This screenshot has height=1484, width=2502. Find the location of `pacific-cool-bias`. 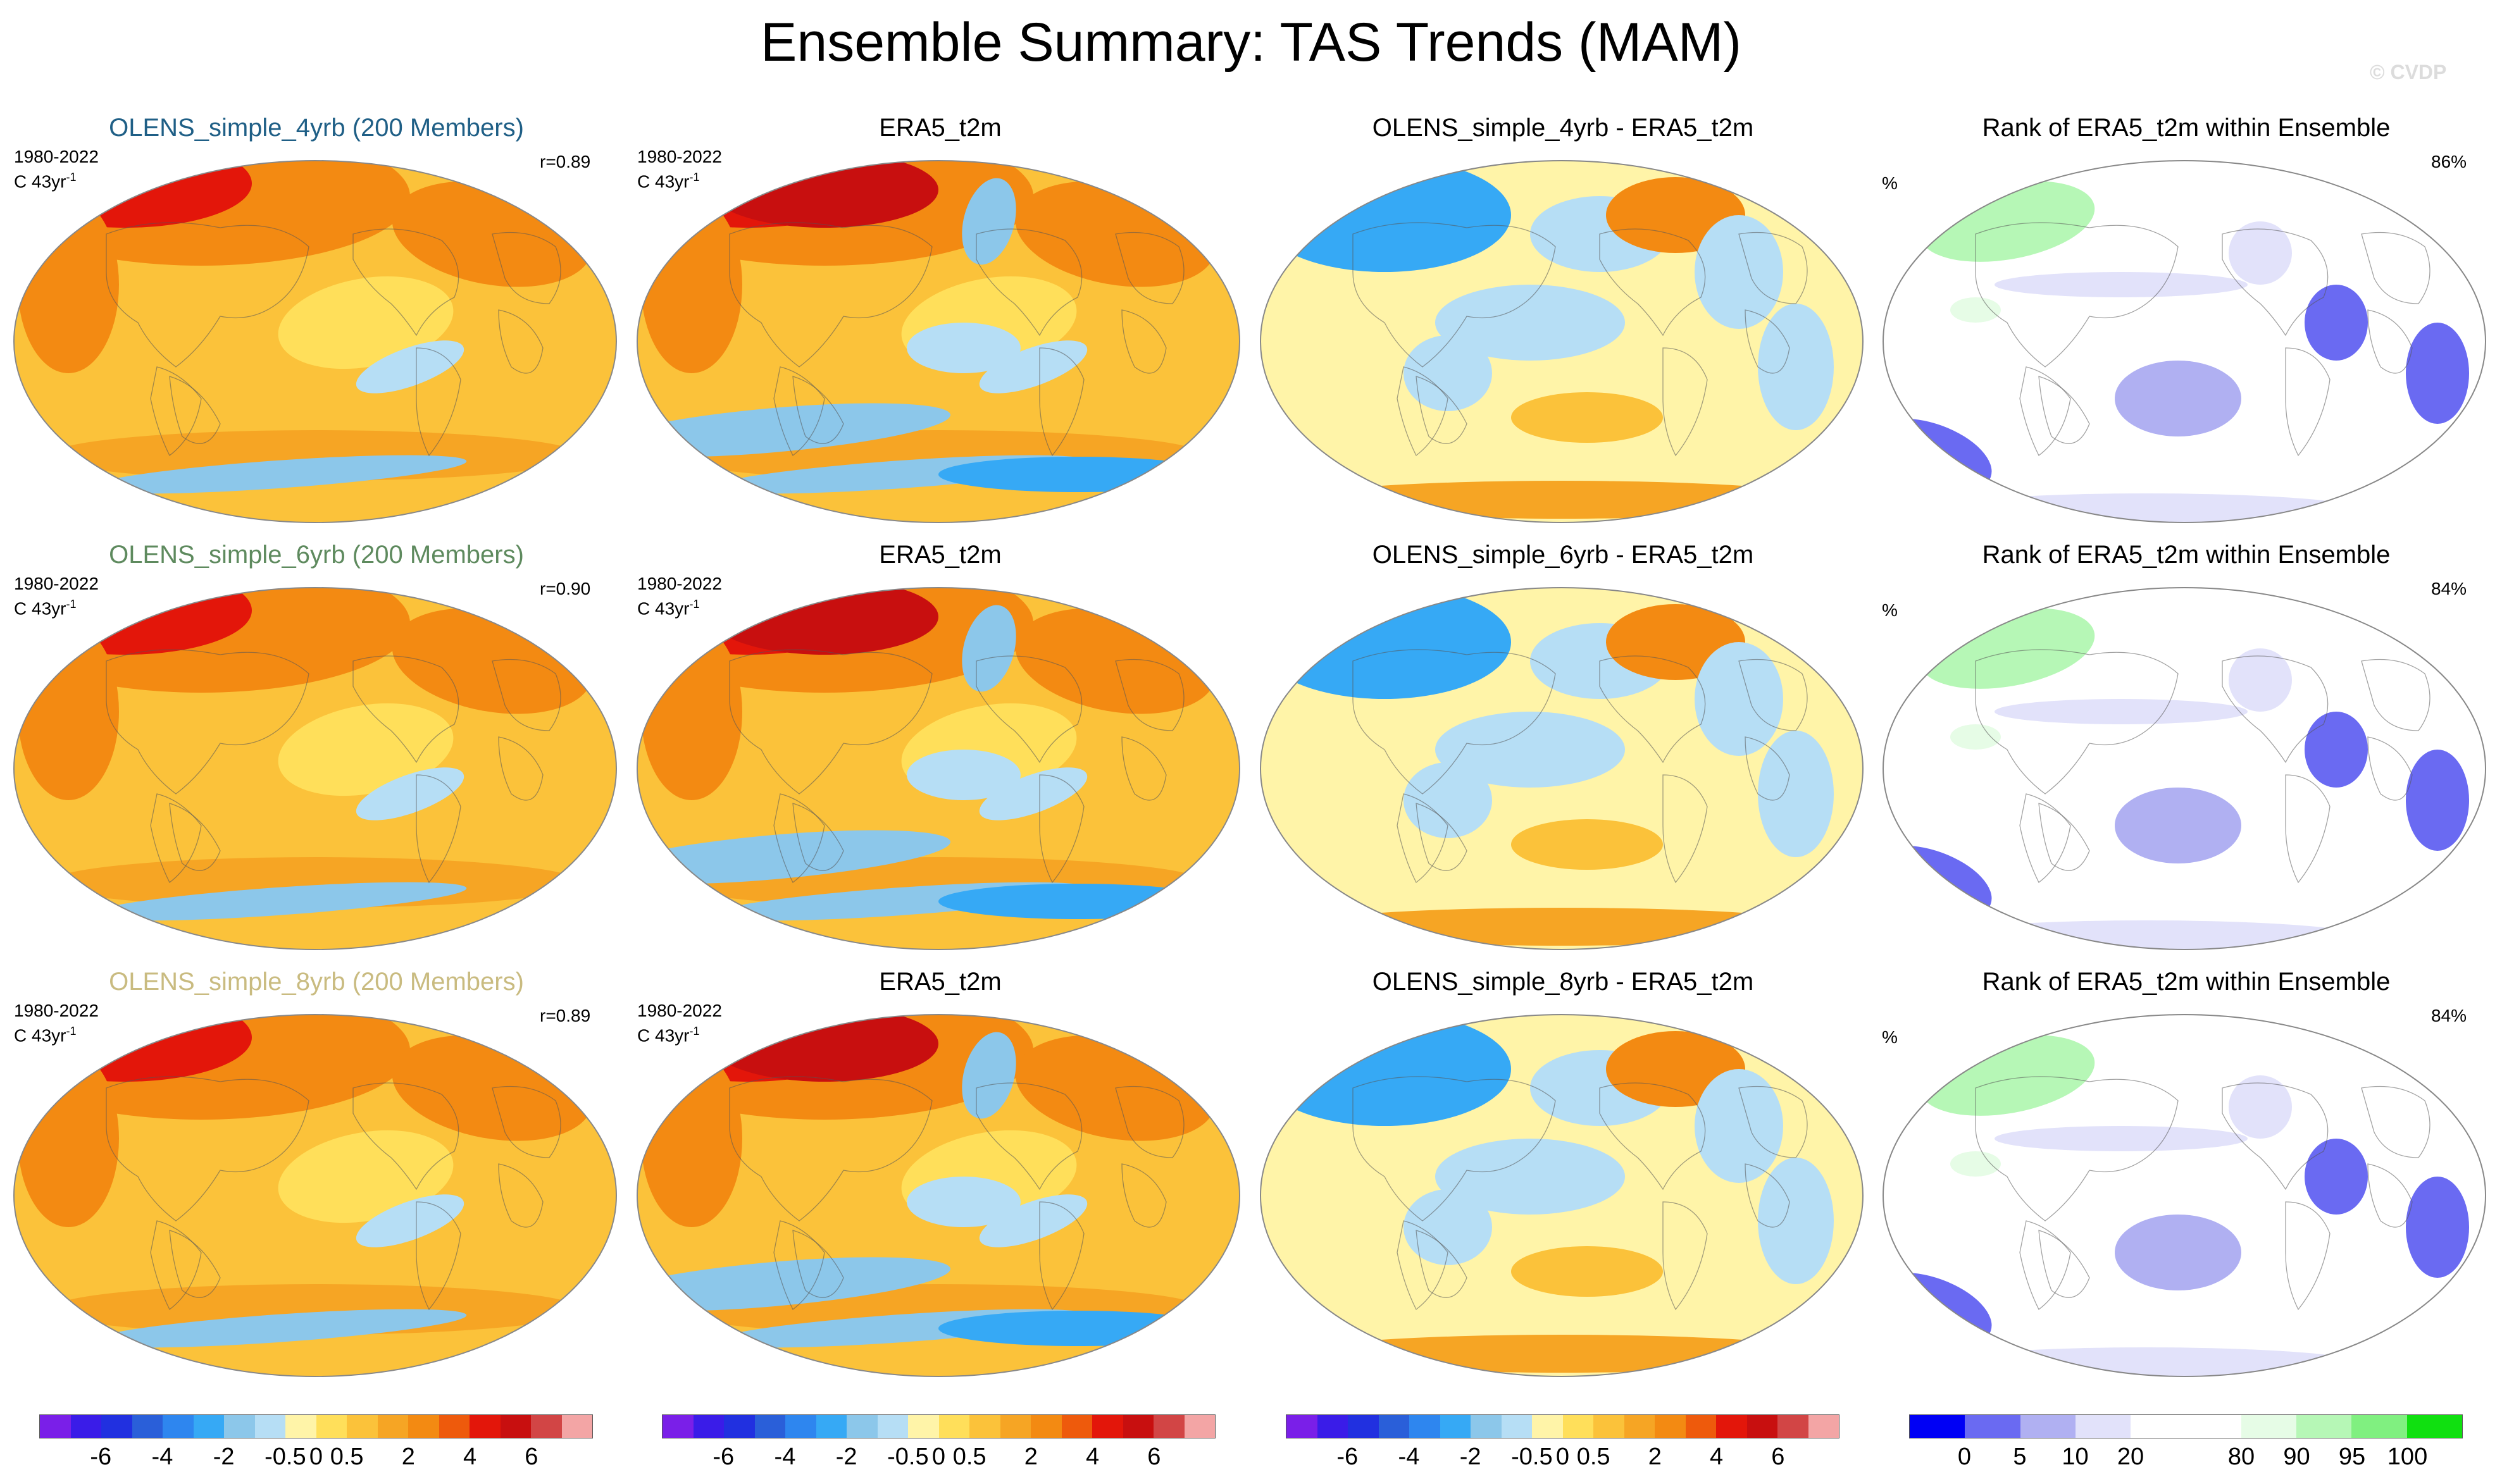

pacific-cool-bias is located at coordinates (1530, 1177).